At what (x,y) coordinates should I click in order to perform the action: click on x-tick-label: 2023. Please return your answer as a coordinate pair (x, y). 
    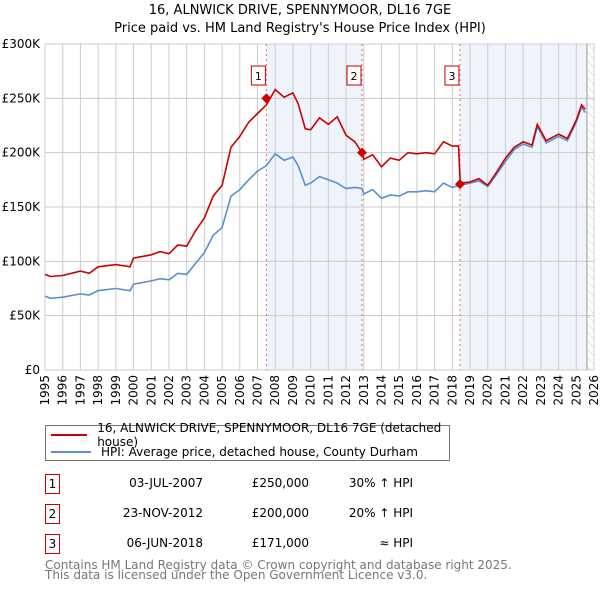
    Looking at the image, I should click on (541, 390).